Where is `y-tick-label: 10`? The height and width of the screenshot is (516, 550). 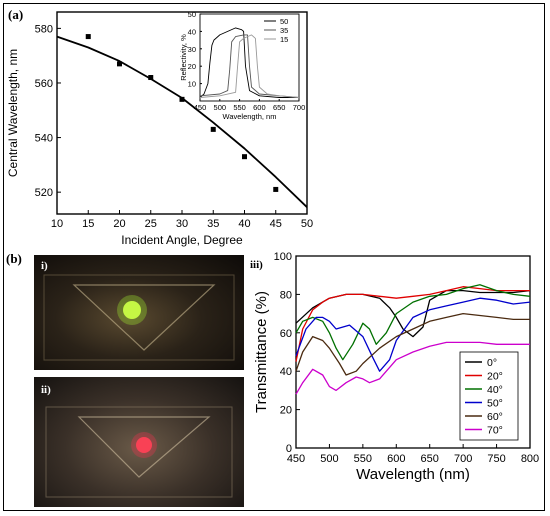
y-tick-label: 10 is located at coordinates (192, 84).